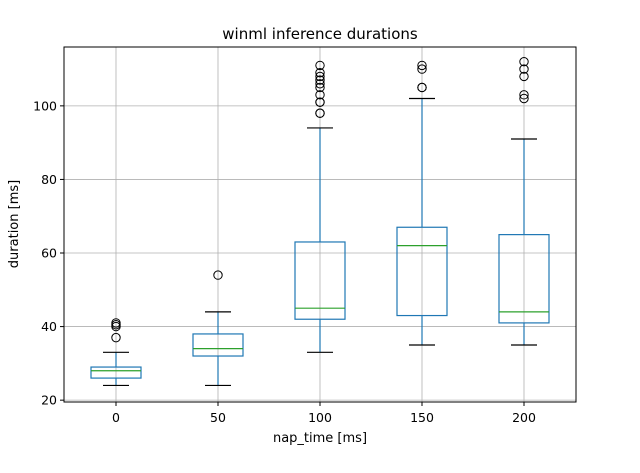  Describe the element at coordinates (422, 417) in the screenshot. I see `x-tick-label: 150` at that location.